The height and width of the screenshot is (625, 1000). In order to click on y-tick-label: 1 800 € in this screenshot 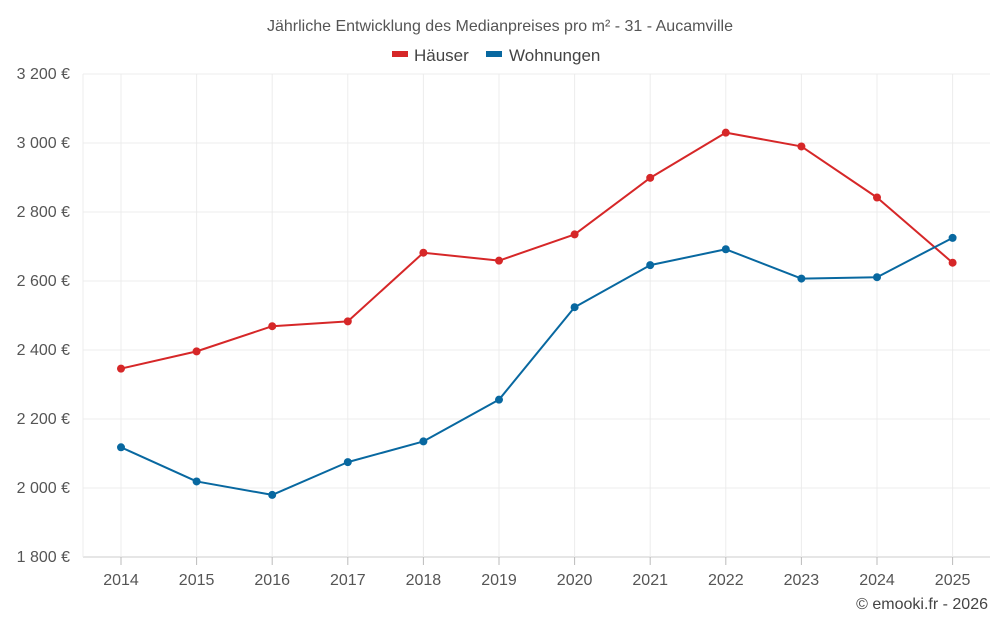, I will do `click(43, 557)`.